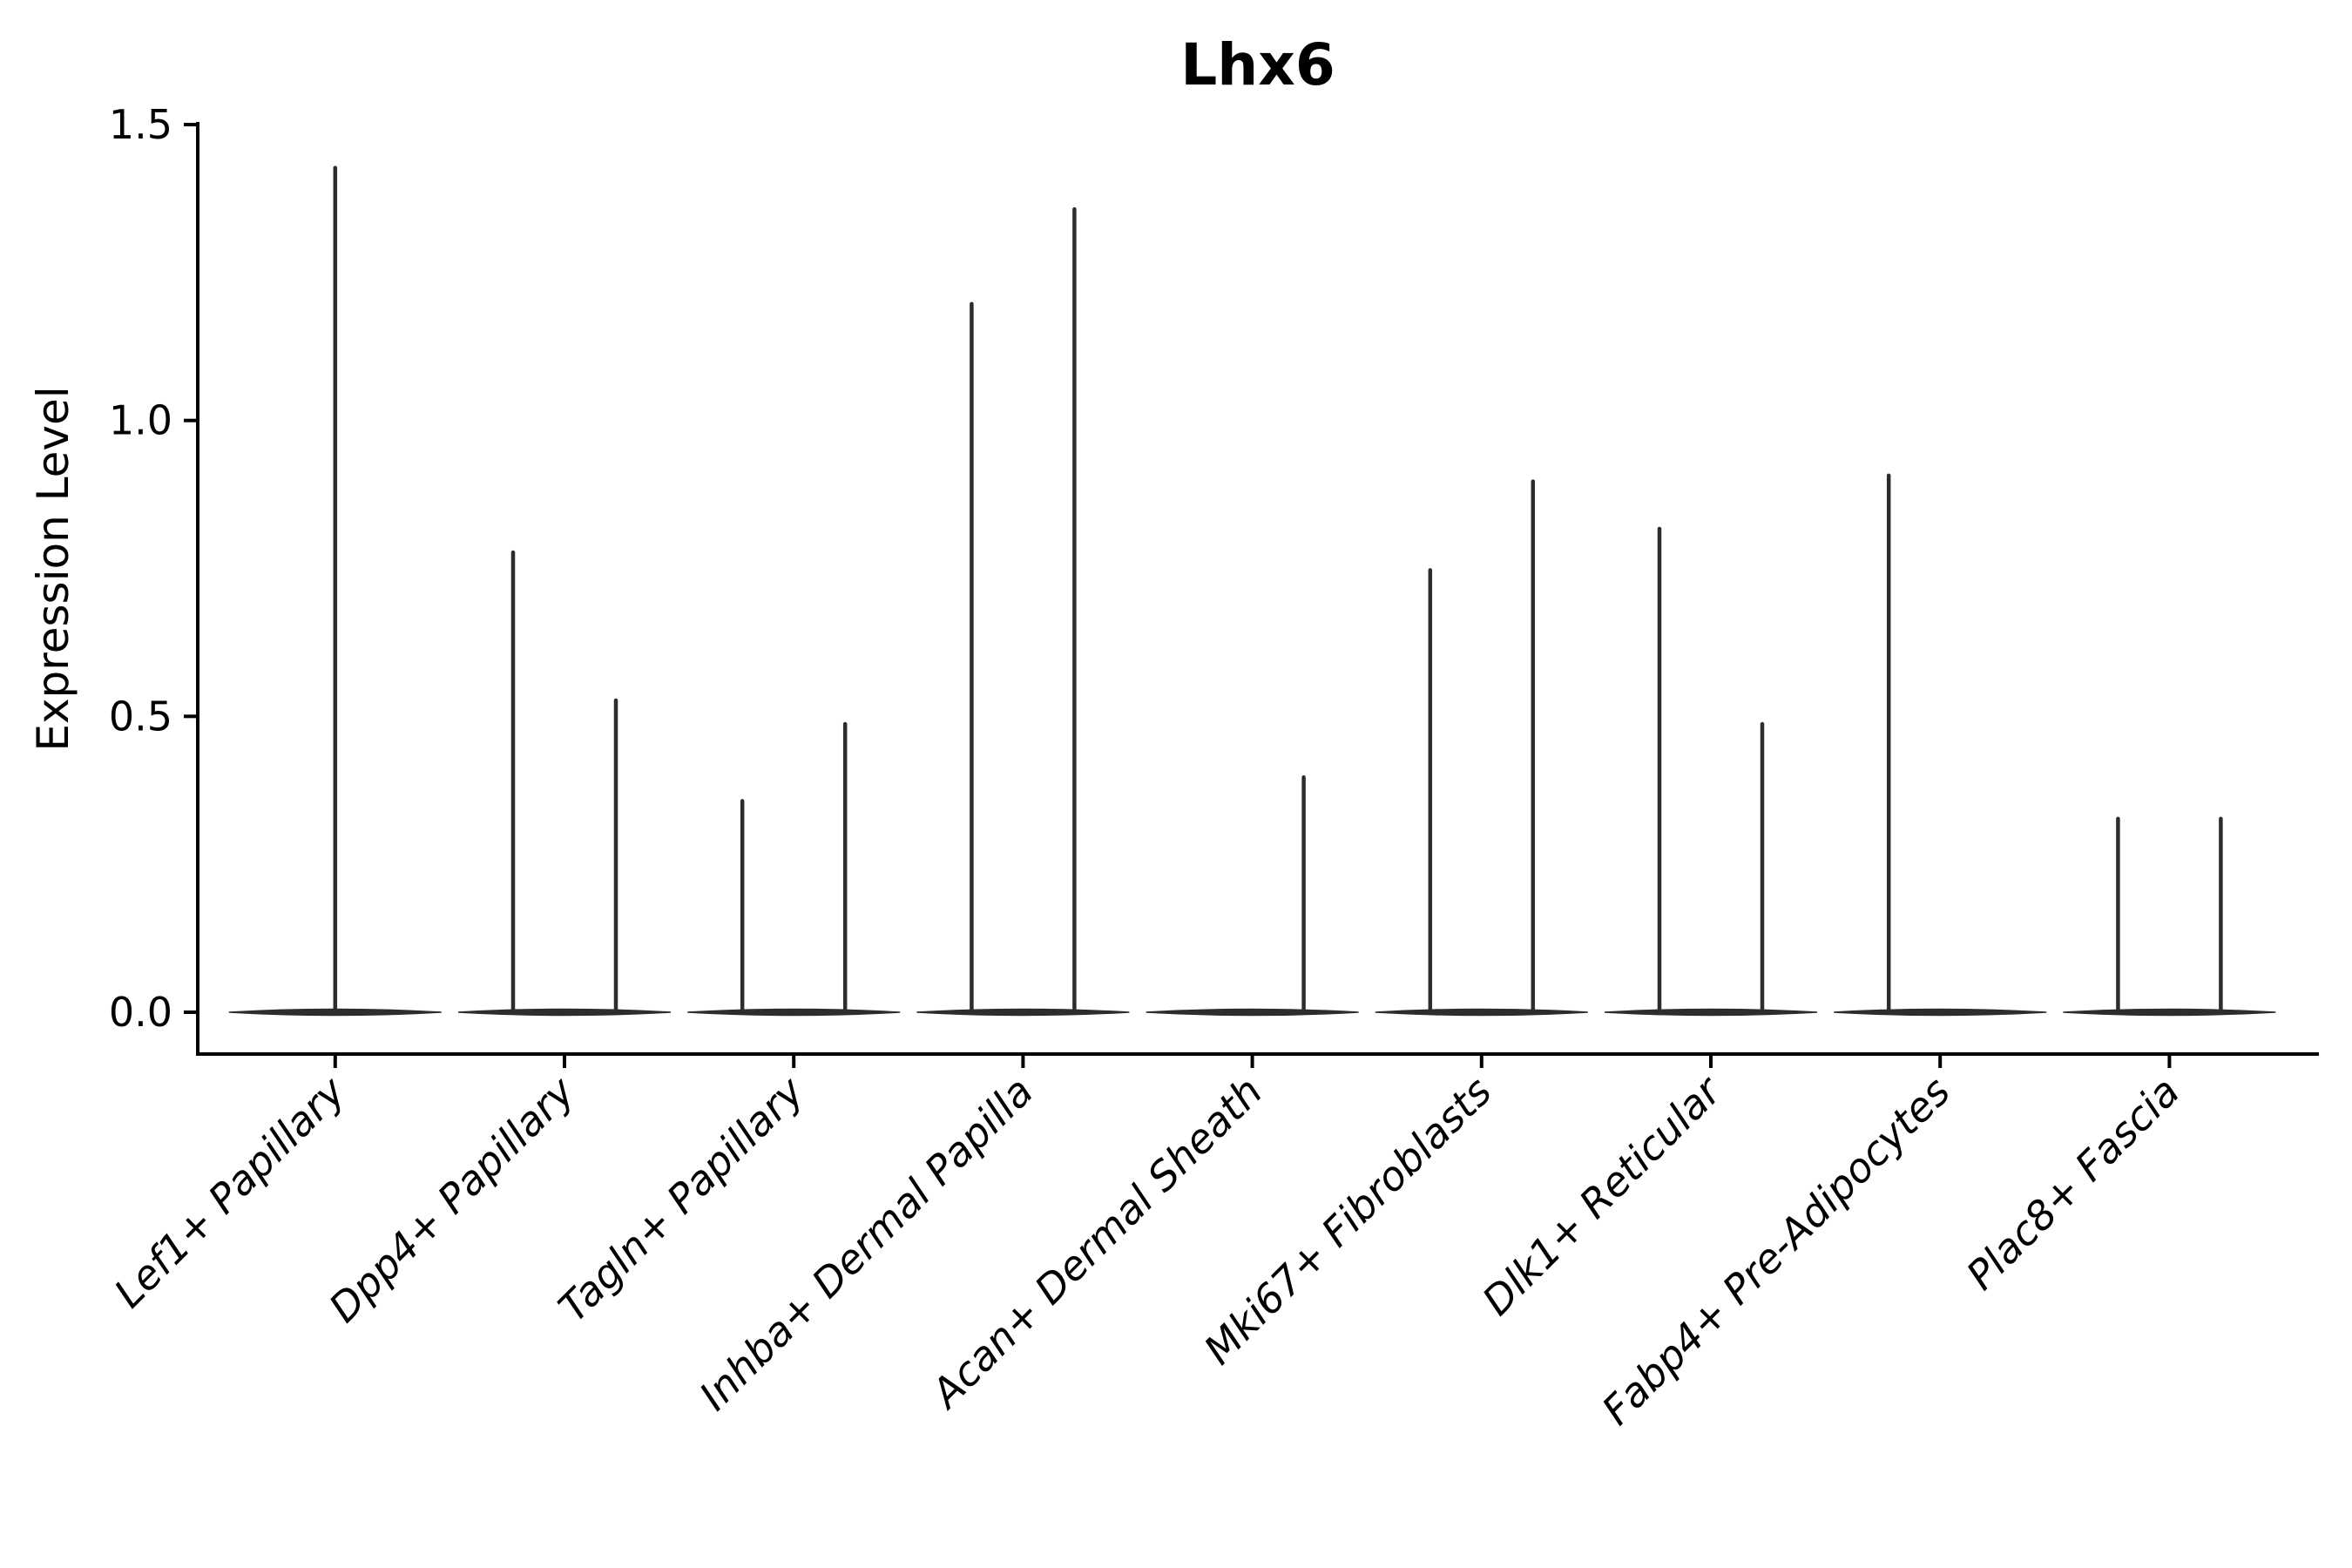 Image resolution: width=2352 pixels, height=1568 pixels. What do you see at coordinates (140, 420) in the screenshot?
I see `y-tick-label: 1.0` at bounding box center [140, 420].